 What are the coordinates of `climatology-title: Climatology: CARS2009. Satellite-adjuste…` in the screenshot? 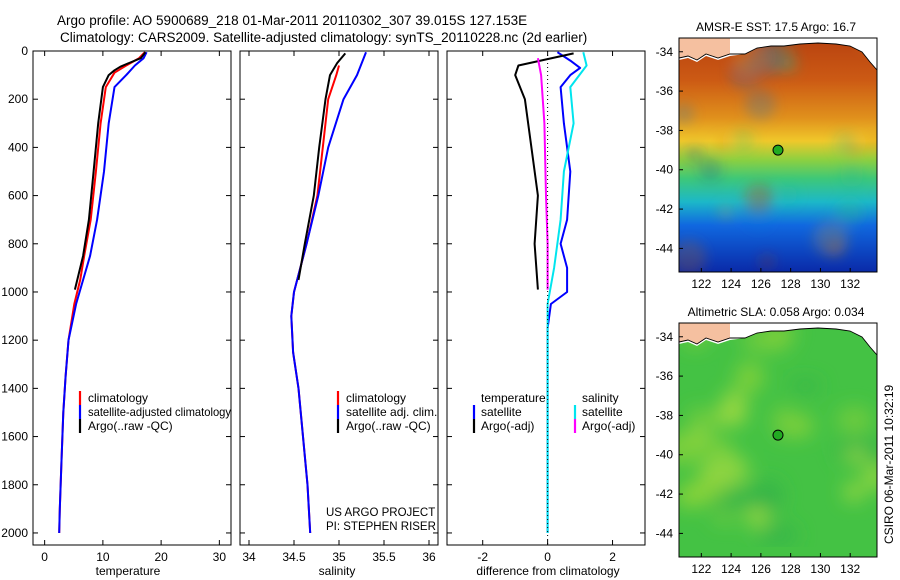 It's located at (323, 37).